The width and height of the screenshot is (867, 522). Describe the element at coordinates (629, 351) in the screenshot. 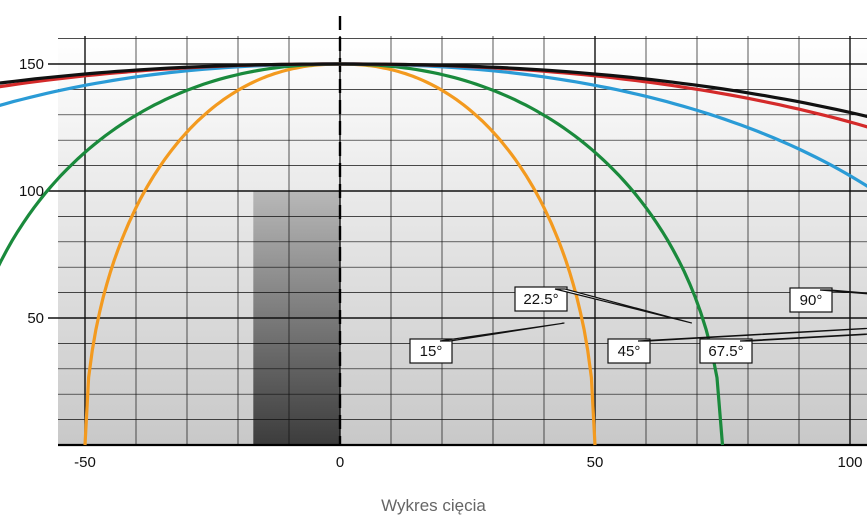

I see `callout-label: 45°` at that location.